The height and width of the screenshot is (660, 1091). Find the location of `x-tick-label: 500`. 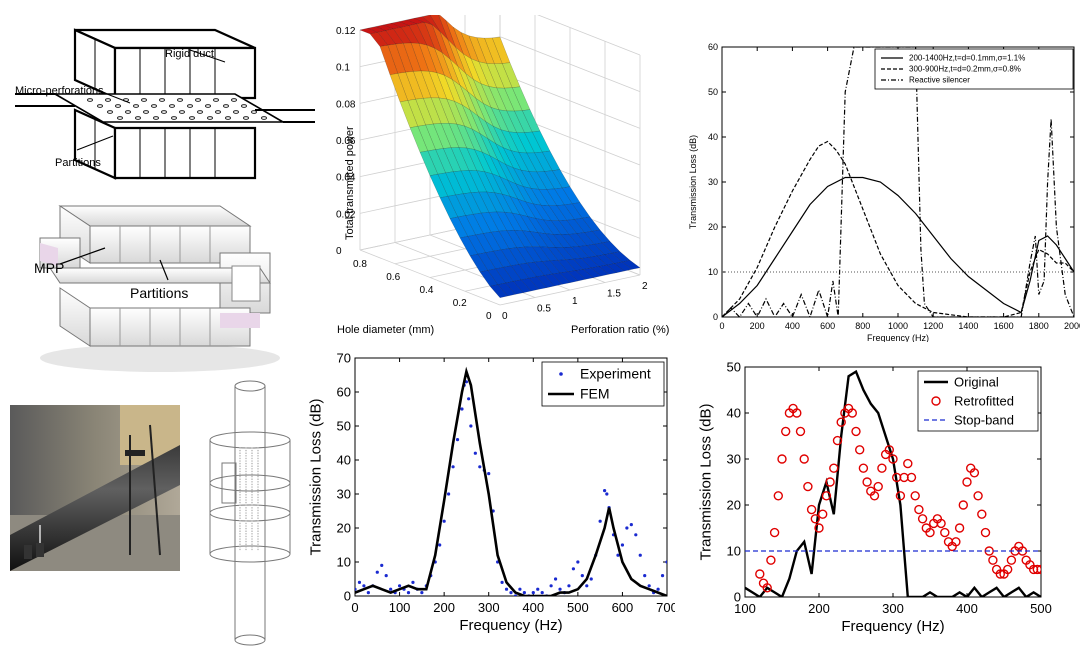

x-tick-label: 500 is located at coordinates (578, 607).